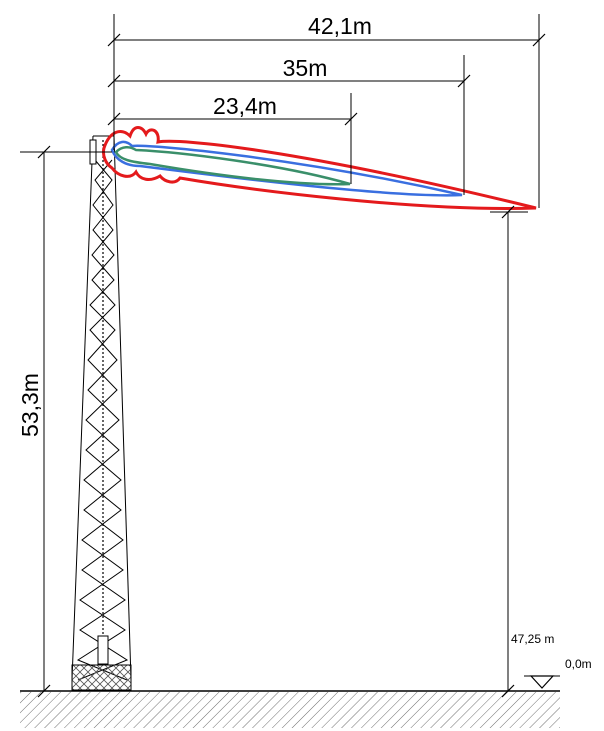 This screenshot has width=604, height=731. What do you see at coordinates (245, 106) in the screenshot?
I see `dimension-label-low: 23,4m` at bounding box center [245, 106].